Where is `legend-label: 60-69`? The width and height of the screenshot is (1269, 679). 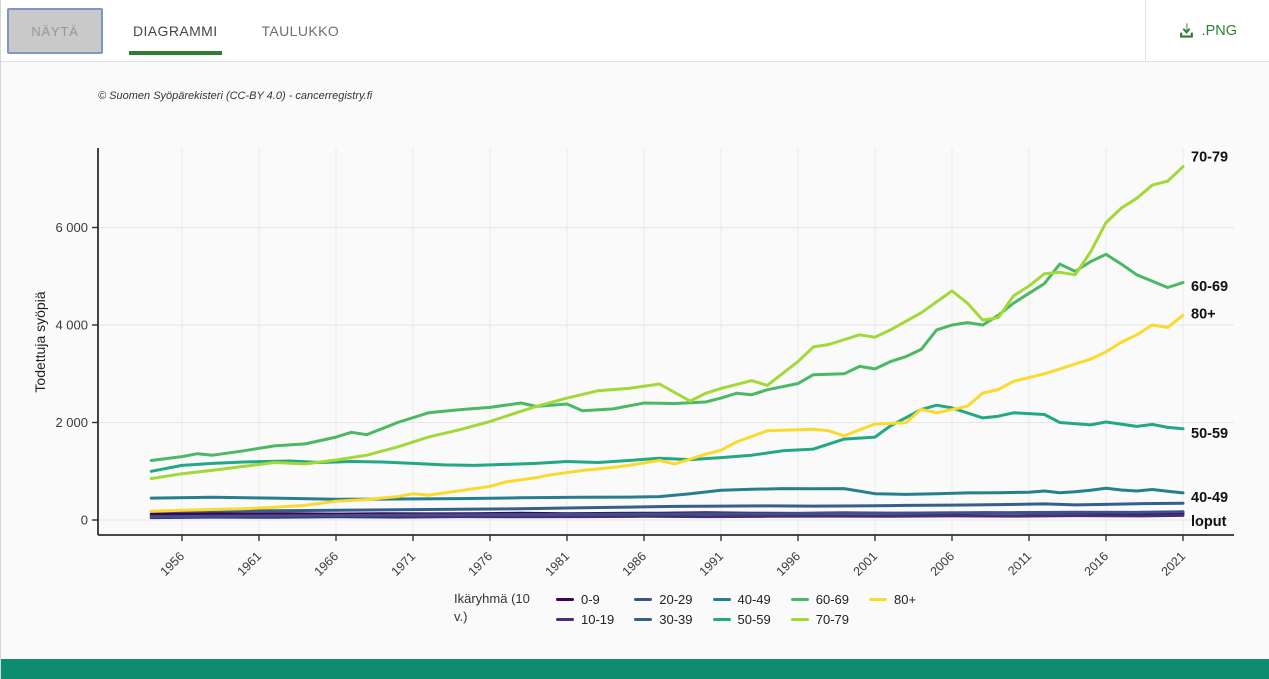
legend-label: 60-69 is located at coordinates (832, 599).